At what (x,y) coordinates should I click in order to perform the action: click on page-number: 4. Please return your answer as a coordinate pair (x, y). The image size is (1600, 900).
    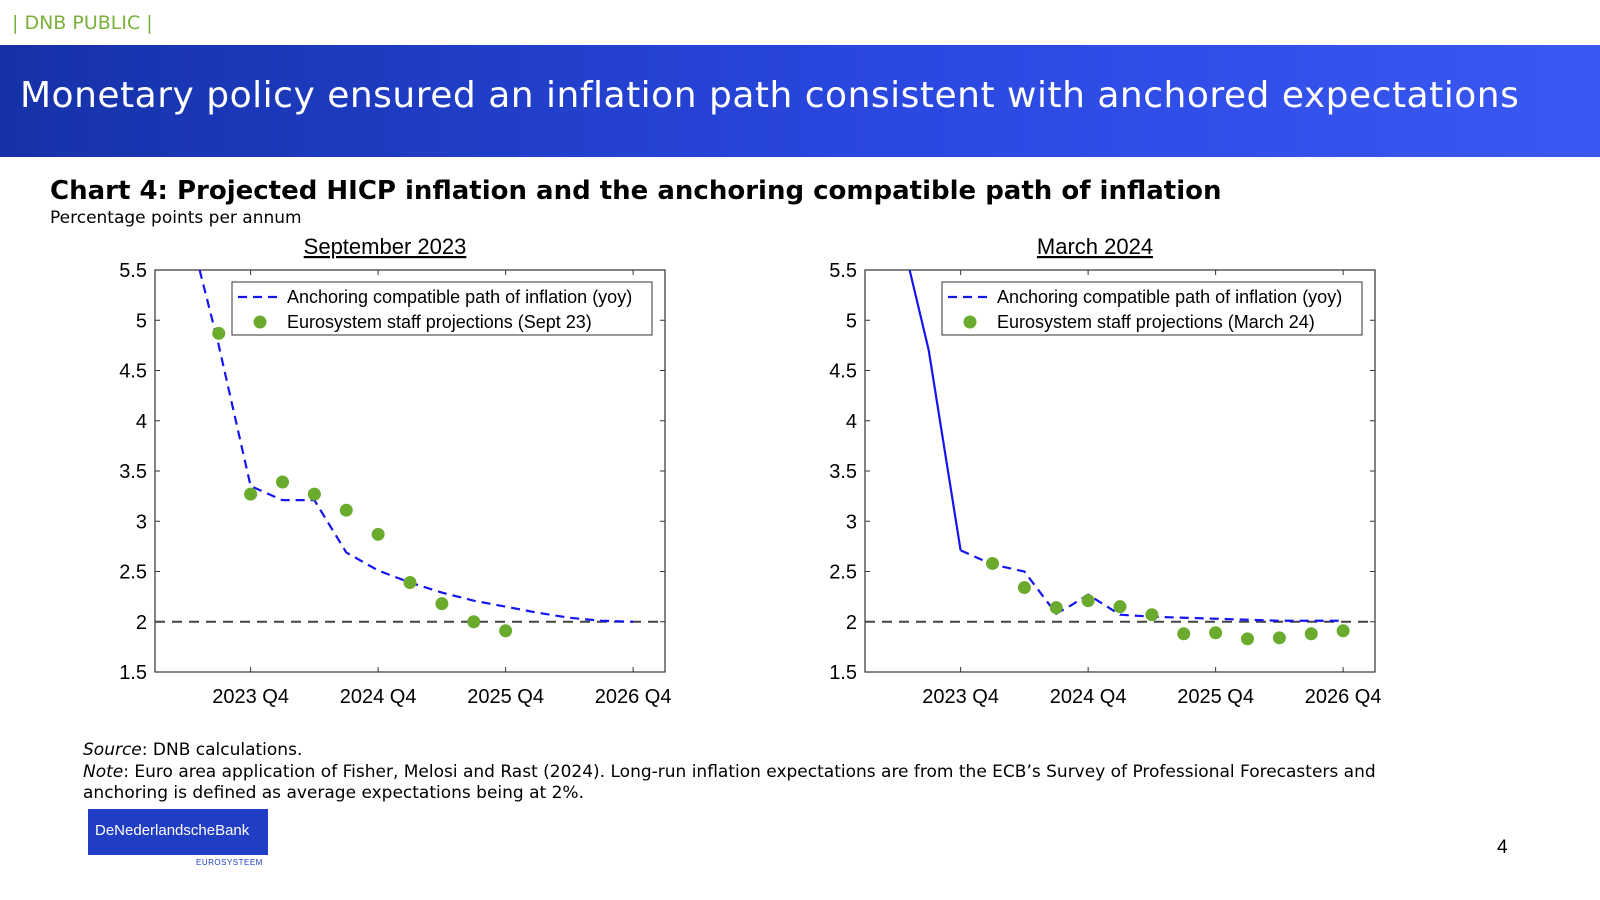
    Looking at the image, I should click on (1502, 847).